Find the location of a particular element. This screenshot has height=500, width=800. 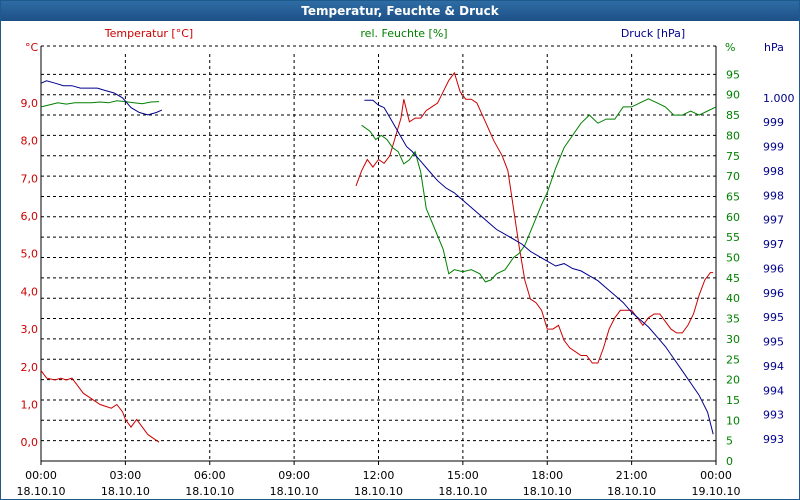

temperature-axis-label: Temperatur [°C] is located at coordinates (148, 33).